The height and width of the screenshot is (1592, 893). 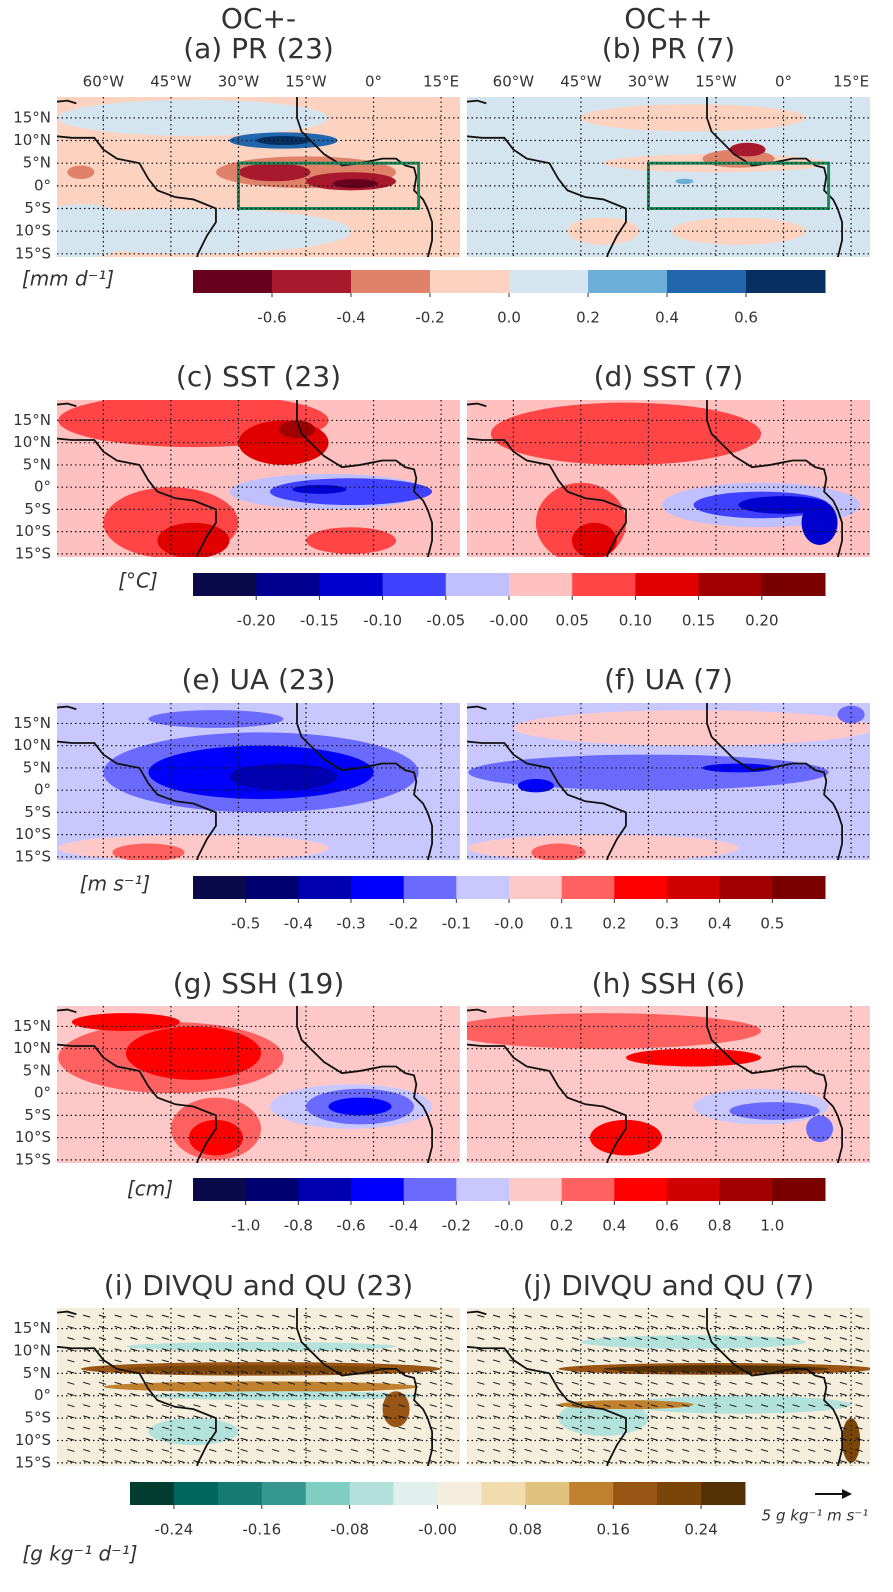 I want to click on colorbar-unit: [g kg⁻¹ d⁻¹], so click(x=79, y=1554).